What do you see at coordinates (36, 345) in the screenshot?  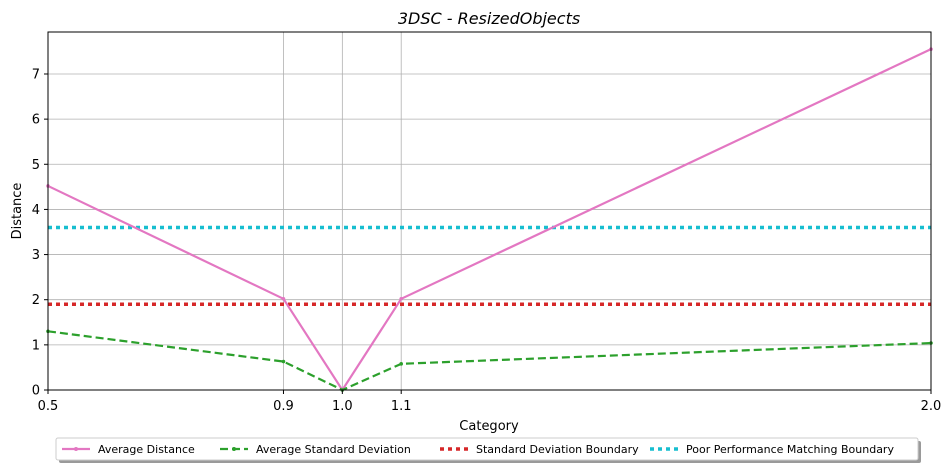 I see `y-tick-label: 1` at bounding box center [36, 345].